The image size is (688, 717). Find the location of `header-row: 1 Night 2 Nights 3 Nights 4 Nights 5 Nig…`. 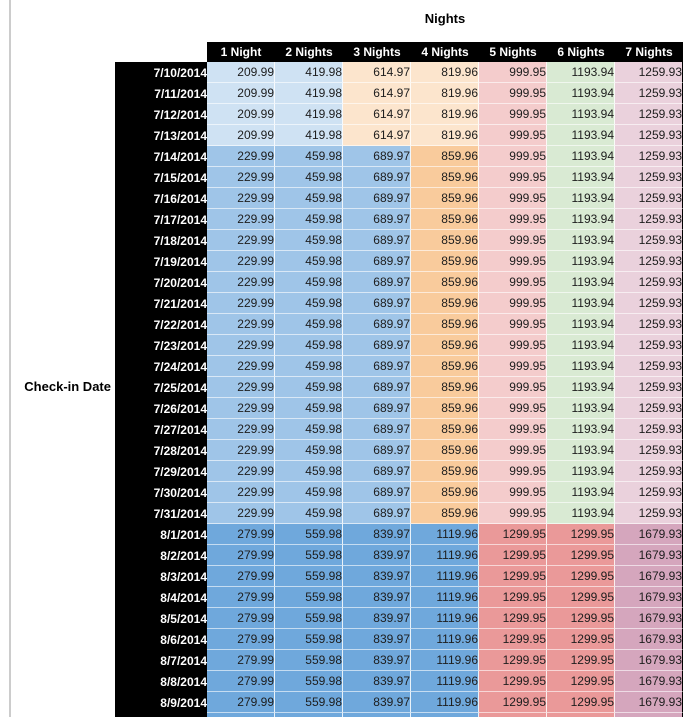

header-row: 1 Night 2 Nights 3 Nights 4 Nights 5 Nig… is located at coordinates (399, 52).